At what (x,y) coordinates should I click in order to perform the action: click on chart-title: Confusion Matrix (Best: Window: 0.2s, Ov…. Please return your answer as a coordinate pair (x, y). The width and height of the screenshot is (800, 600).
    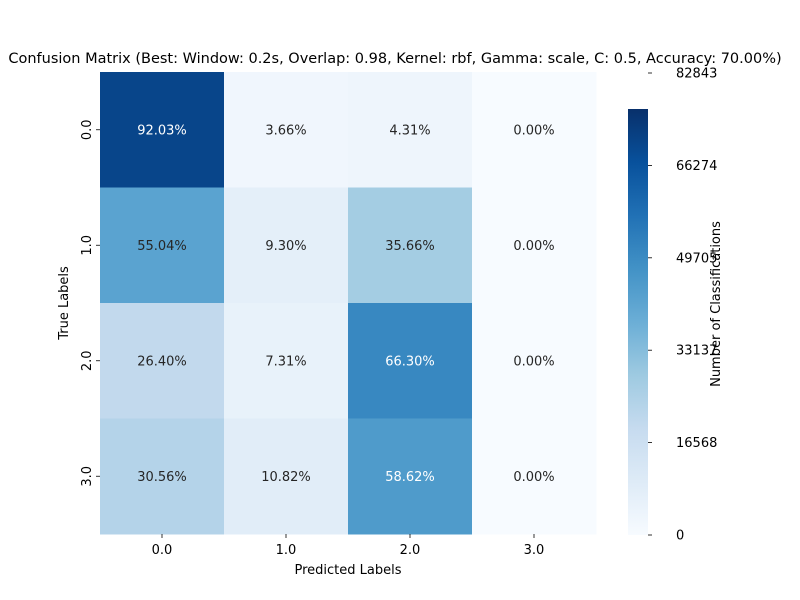
    Looking at the image, I should click on (394, 59).